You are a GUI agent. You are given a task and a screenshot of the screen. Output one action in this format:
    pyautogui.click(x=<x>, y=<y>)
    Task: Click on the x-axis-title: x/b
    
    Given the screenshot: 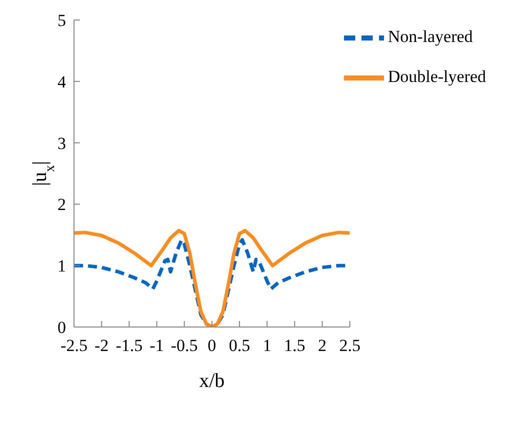 What is the action you would take?
    pyautogui.click(x=212, y=381)
    